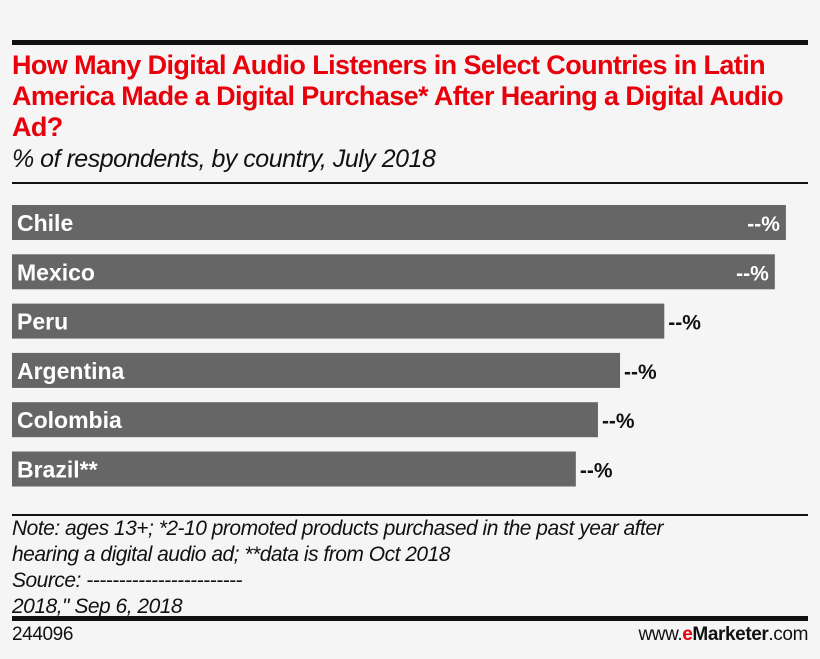  What do you see at coordinates (97, 606) in the screenshot?
I see `source-line: 2018," Sep 6, 2018` at bounding box center [97, 606].